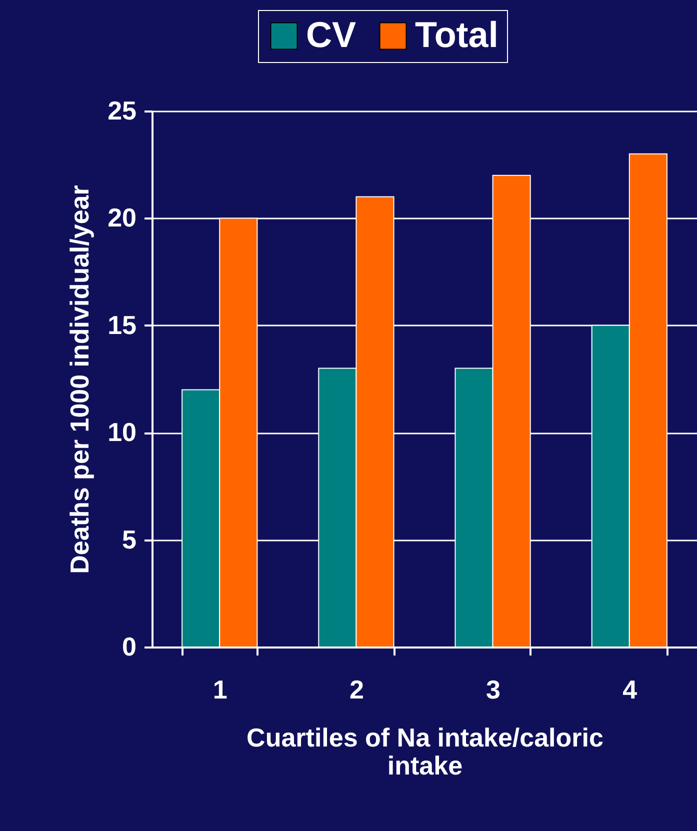 The image size is (697, 831). Describe the element at coordinates (425, 751) in the screenshot. I see `x-axis-title: Cuartiles of Na intake/caloric intake` at that location.